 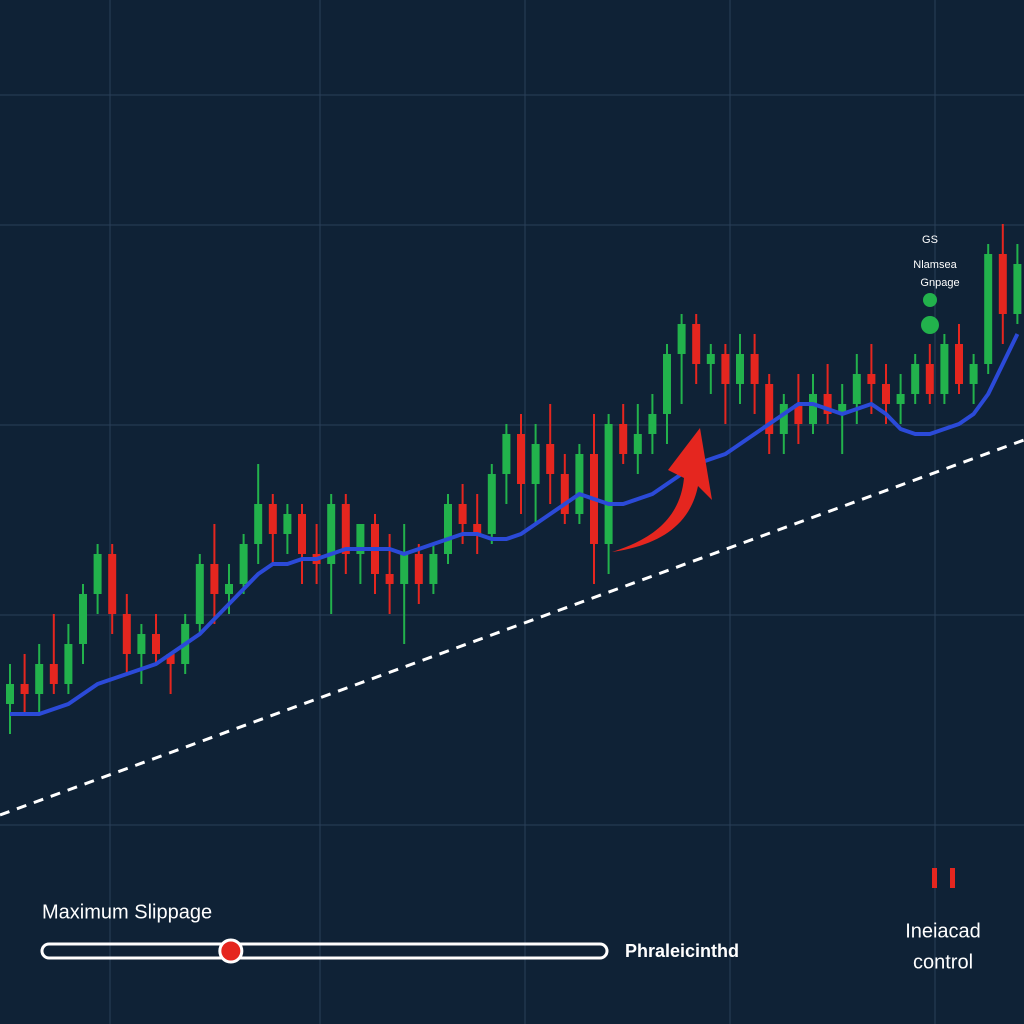 I want to click on legend-label: Gnpage, so click(x=939, y=283).